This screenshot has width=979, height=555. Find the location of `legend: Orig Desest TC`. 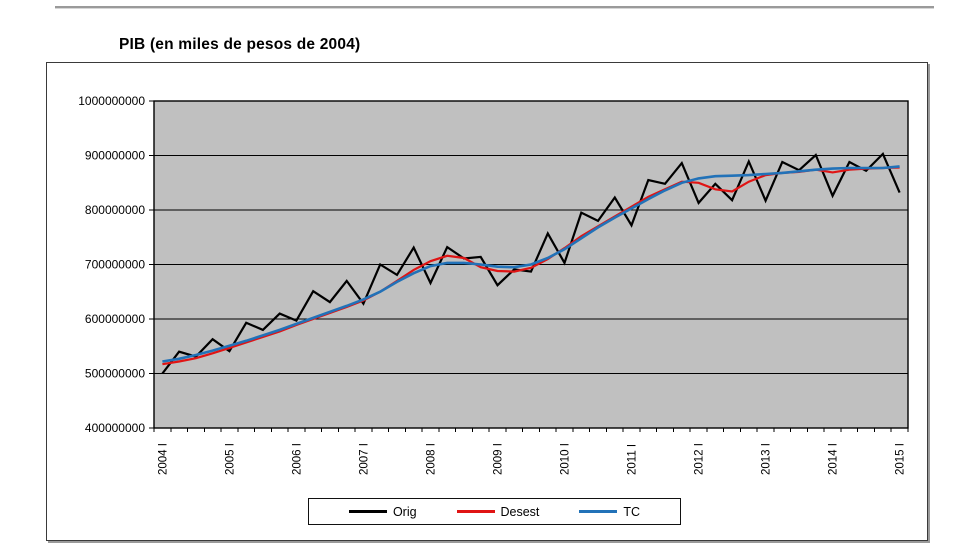

legend: Orig Desest TC is located at coordinates (494, 511).